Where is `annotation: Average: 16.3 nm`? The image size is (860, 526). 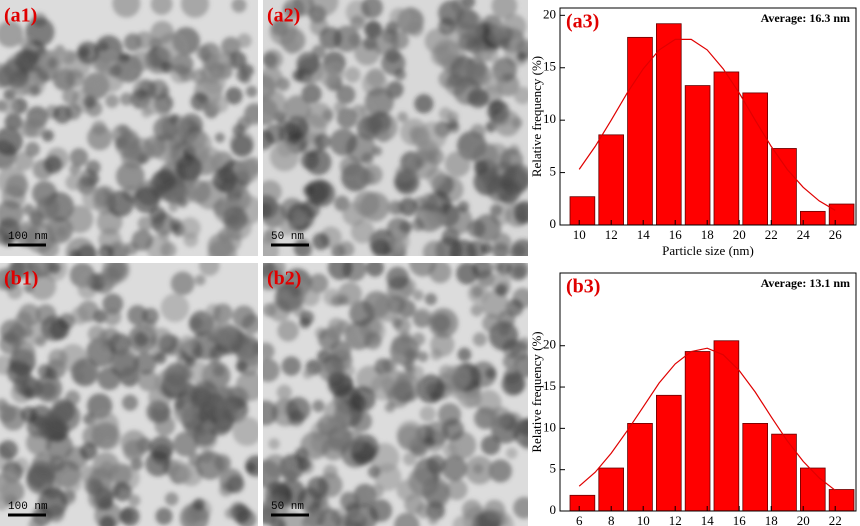 annotation: Average: 16.3 nm is located at coordinates (805, 18).